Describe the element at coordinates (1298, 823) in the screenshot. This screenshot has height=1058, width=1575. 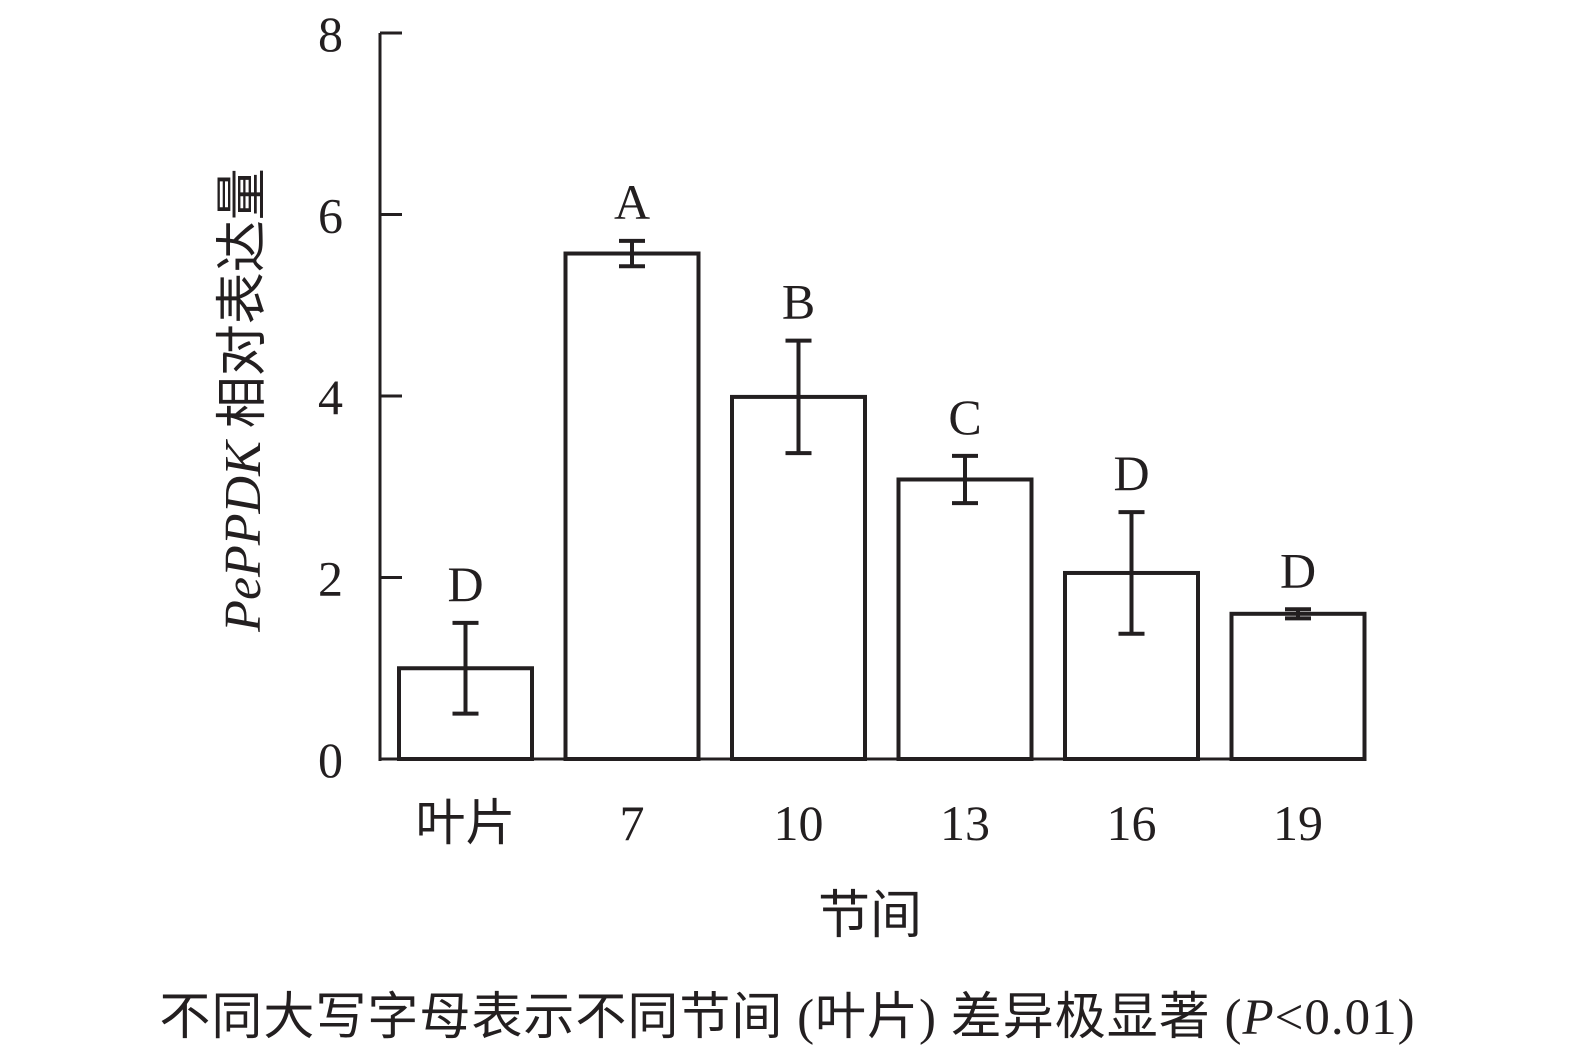
I see `x-tick-label-5: 19` at that location.